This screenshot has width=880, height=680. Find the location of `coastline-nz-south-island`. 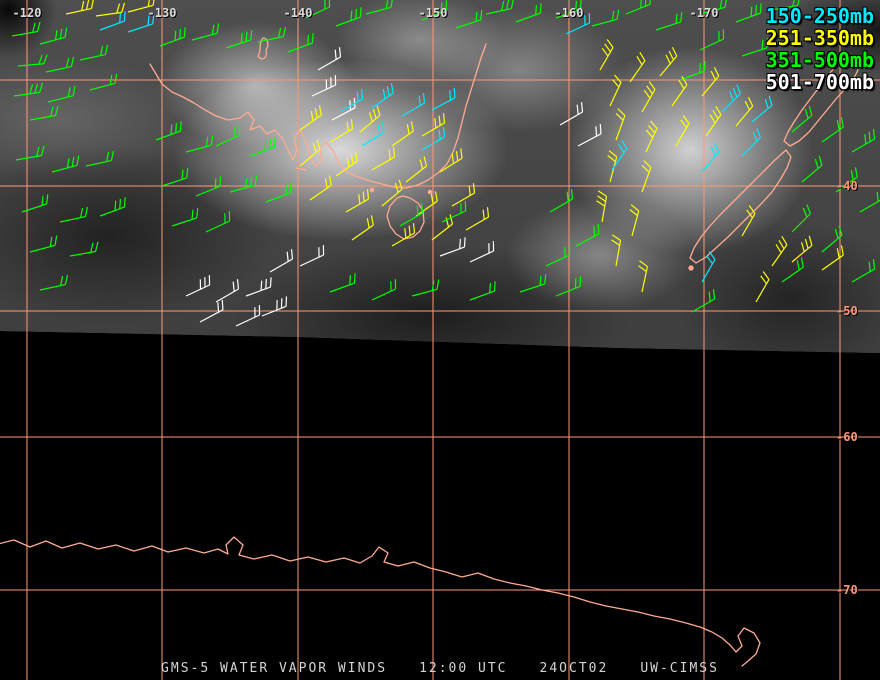

coastline-nz-south-island is located at coordinates (740, 206).